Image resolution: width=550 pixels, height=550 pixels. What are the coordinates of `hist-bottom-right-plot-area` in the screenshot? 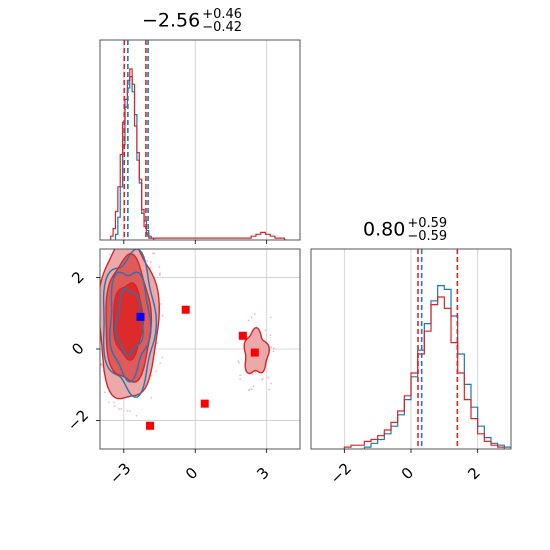 It's located at (427, 349).